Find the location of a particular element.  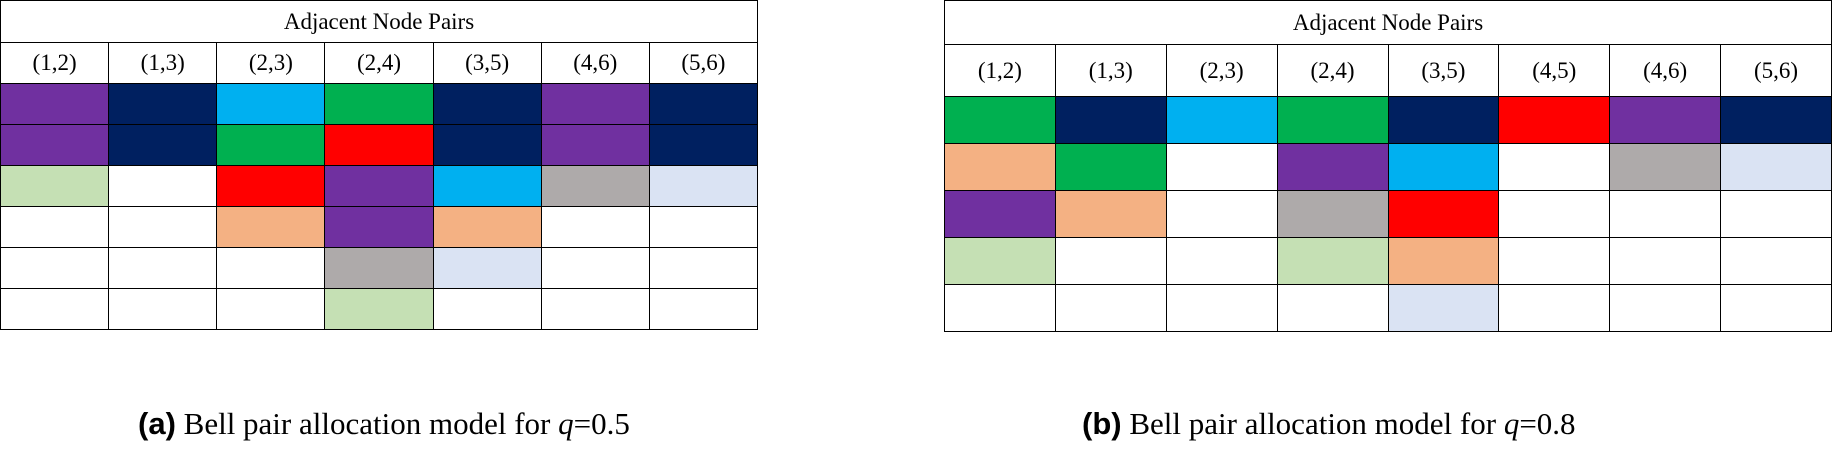

caption-a-text: Bell pair allocation model for is located at coordinates (367, 423).